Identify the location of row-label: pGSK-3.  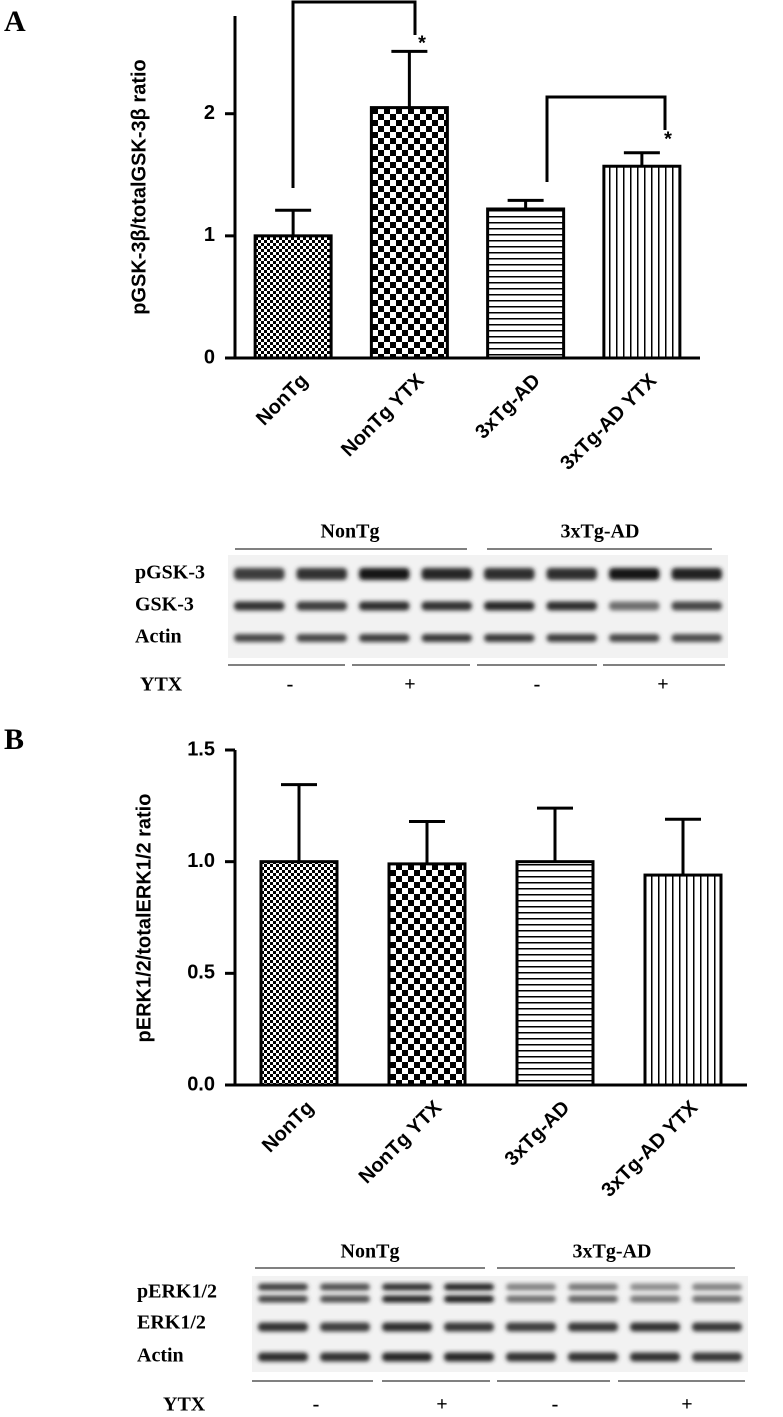
(170, 573).